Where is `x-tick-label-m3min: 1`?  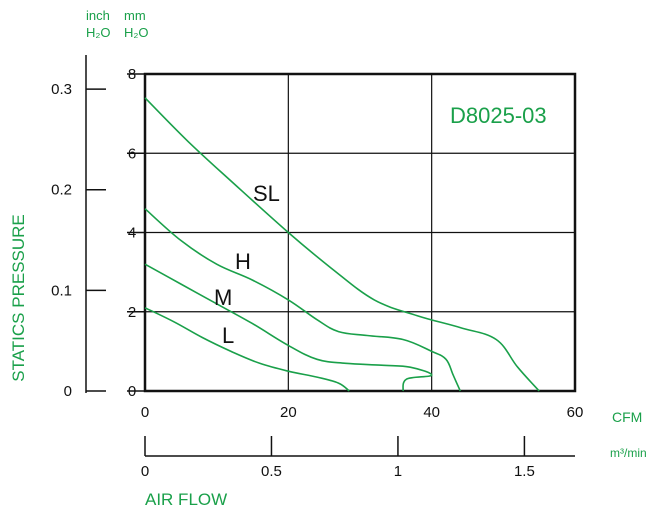
x-tick-label-m3min: 1 is located at coordinates (398, 471).